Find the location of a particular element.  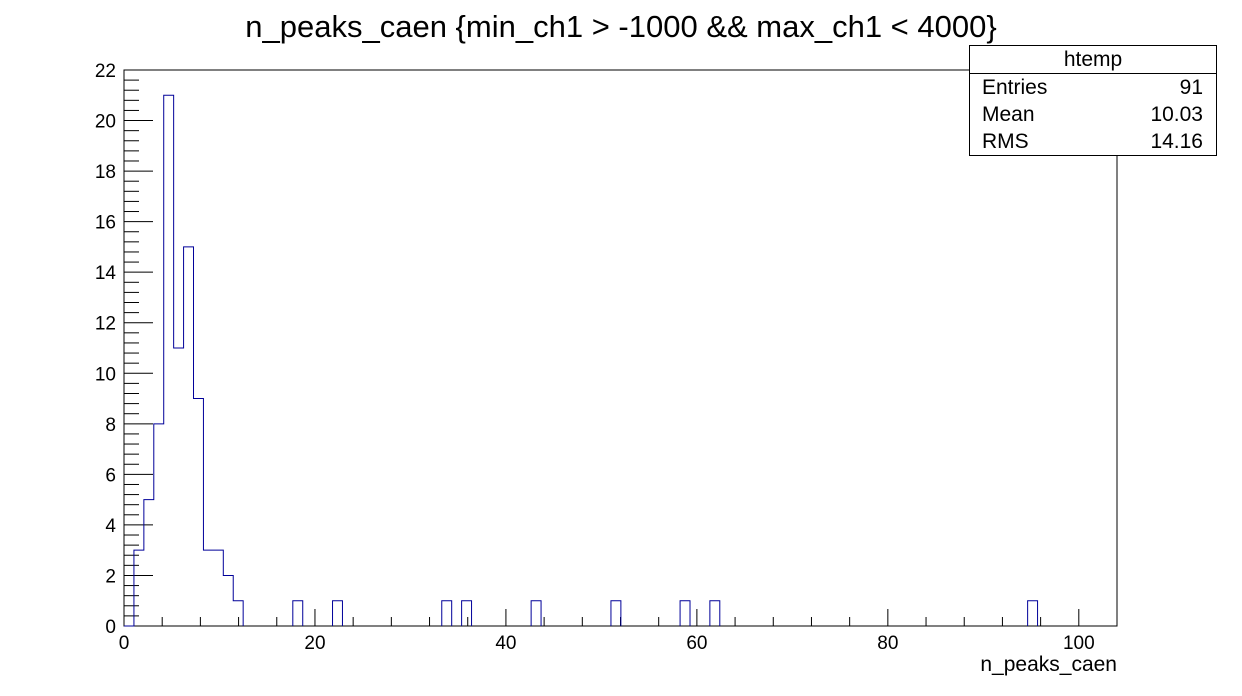

x-tick-label: 20 is located at coordinates (314, 643).